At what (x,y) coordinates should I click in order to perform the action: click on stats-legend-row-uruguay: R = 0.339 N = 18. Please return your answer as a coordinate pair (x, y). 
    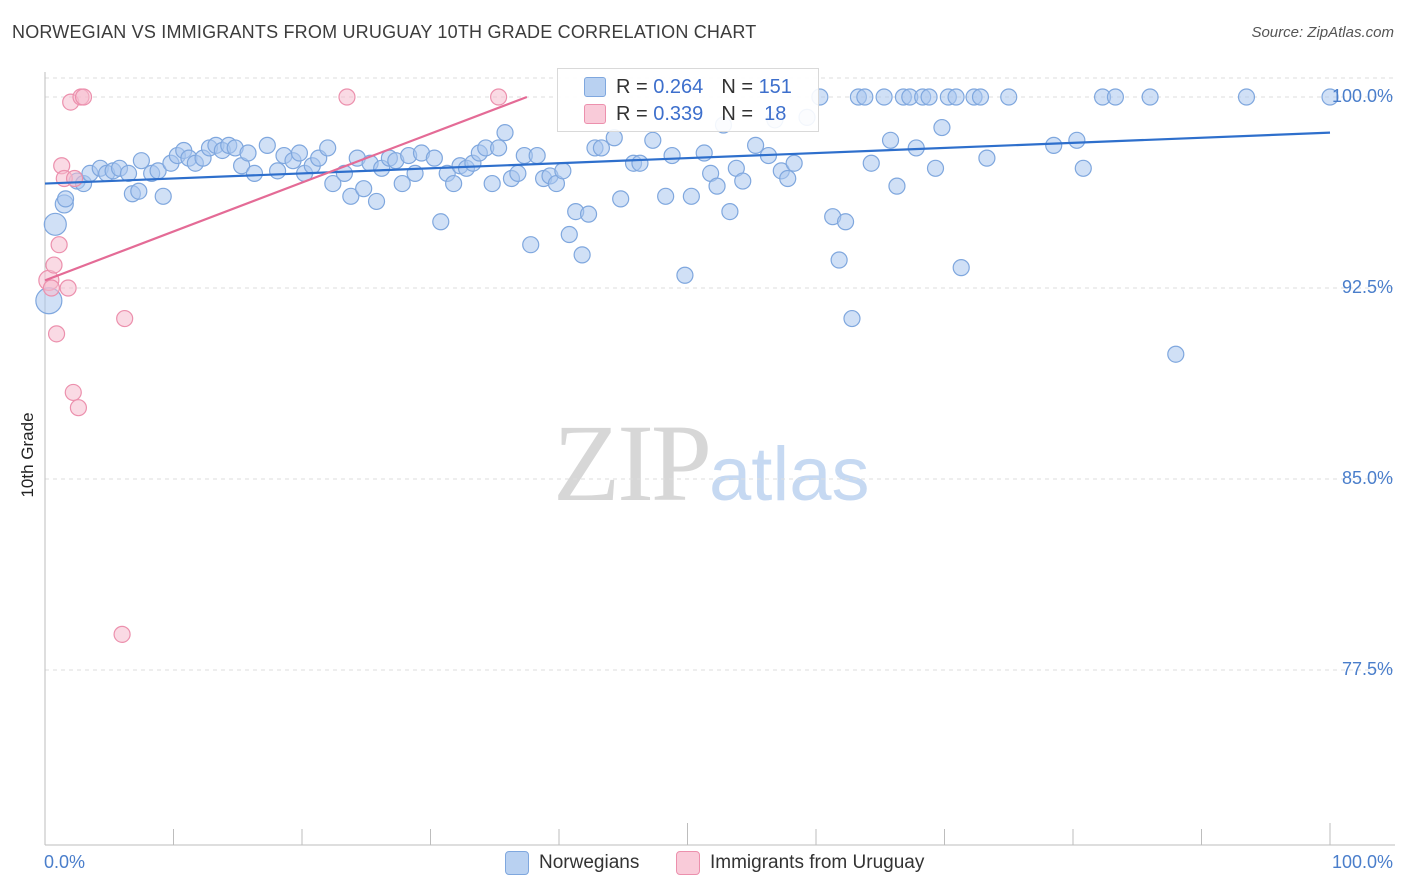
    Looking at the image, I should click on (685, 114).